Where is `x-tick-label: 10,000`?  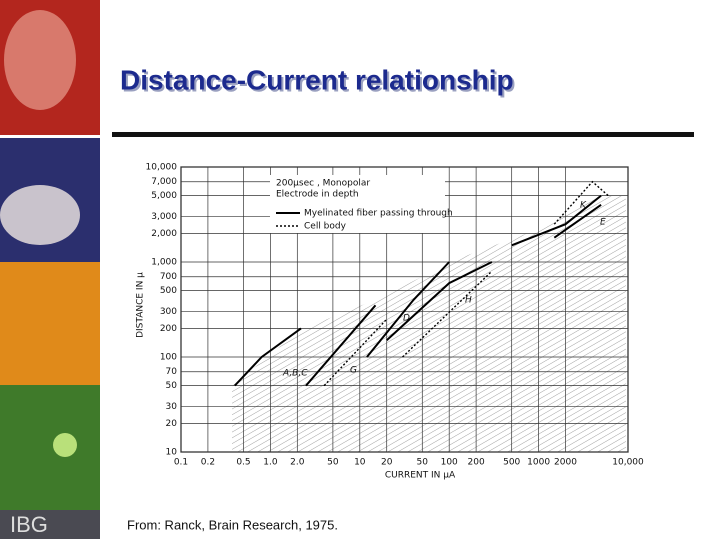 x-tick-label: 10,000 is located at coordinates (628, 463).